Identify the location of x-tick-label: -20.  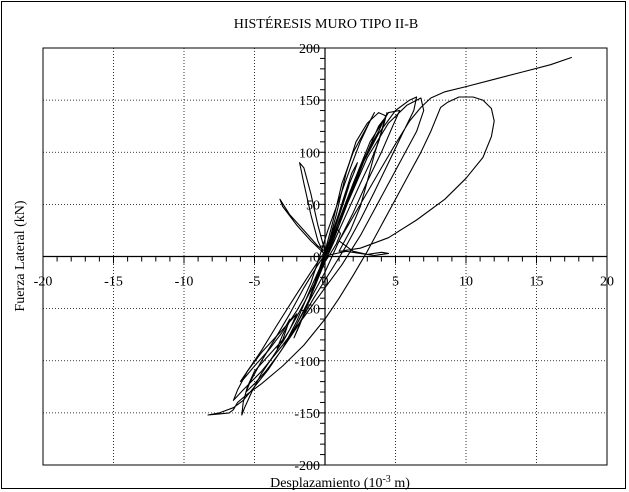
(43, 282).